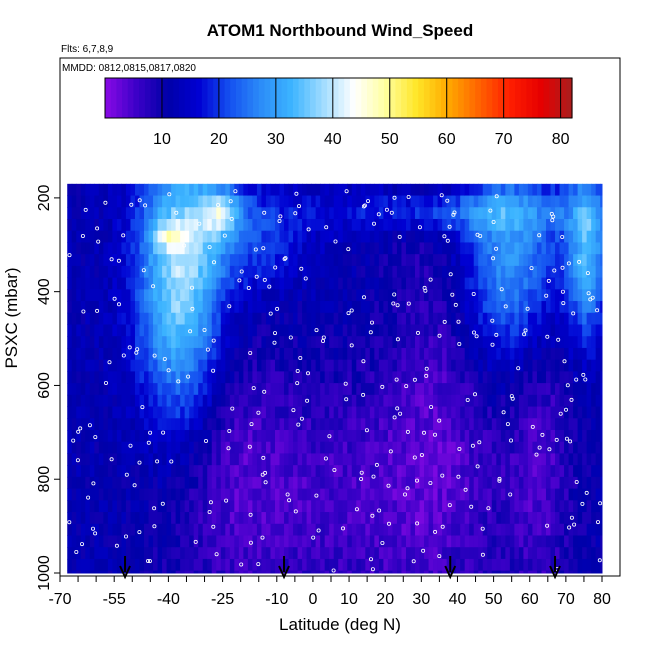  I want to click on colorbar-band, so click(558, 98).